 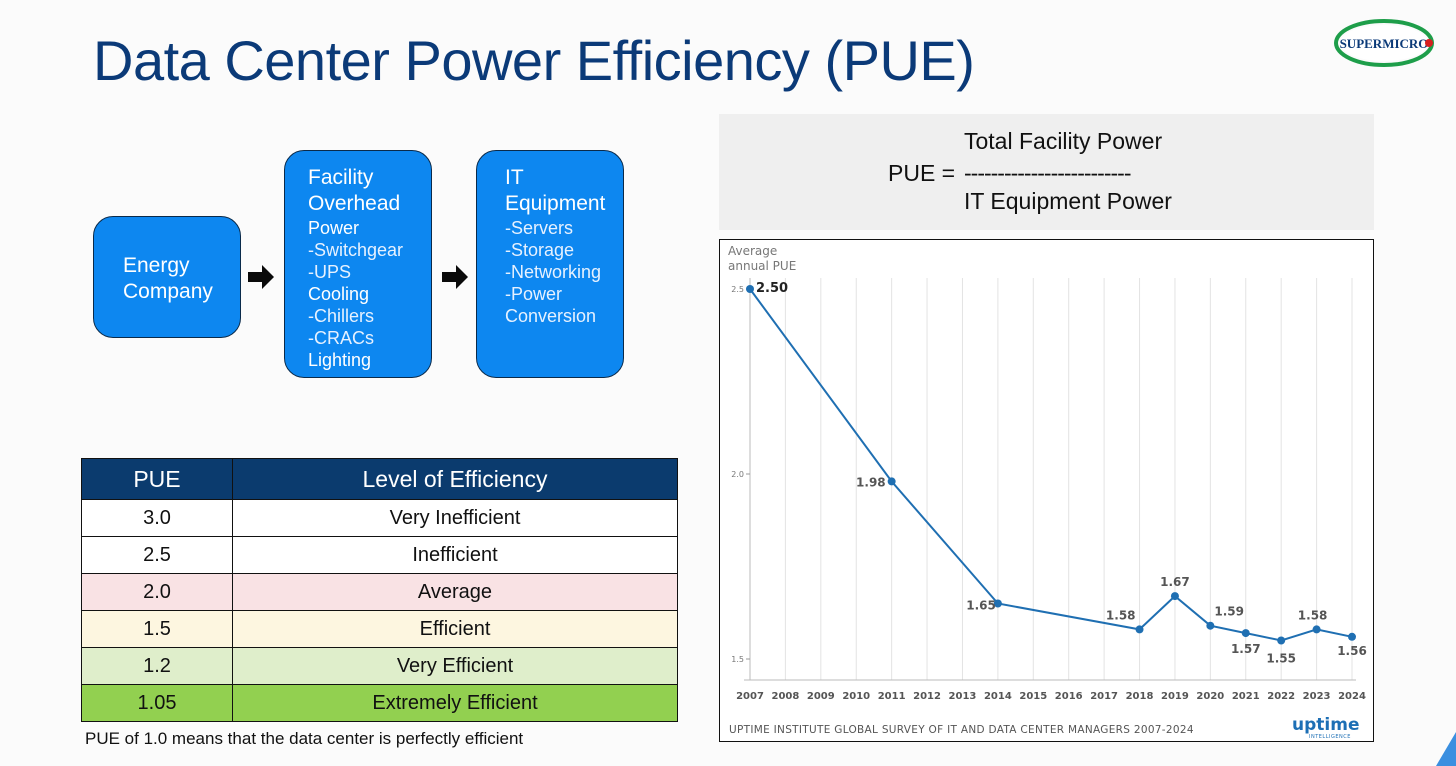 What do you see at coordinates (892, 696) in the screenshot?
I see `x-tick-label: 2011` at bounding box center [892, 696].